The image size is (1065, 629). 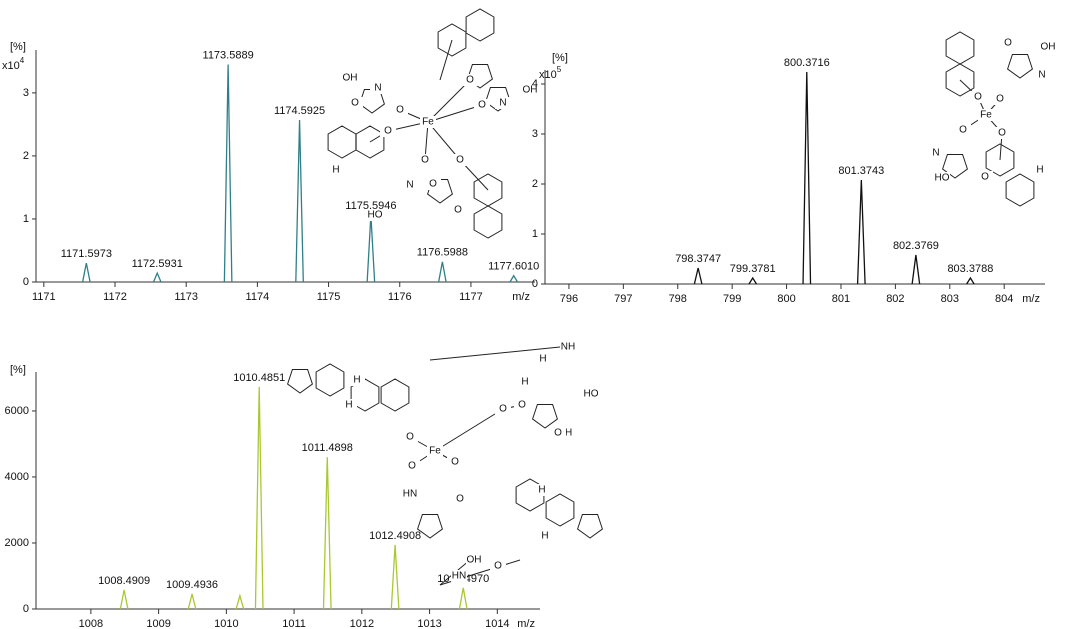 I want to click on x-tick-label: 1013, so click(x=429, y=623).